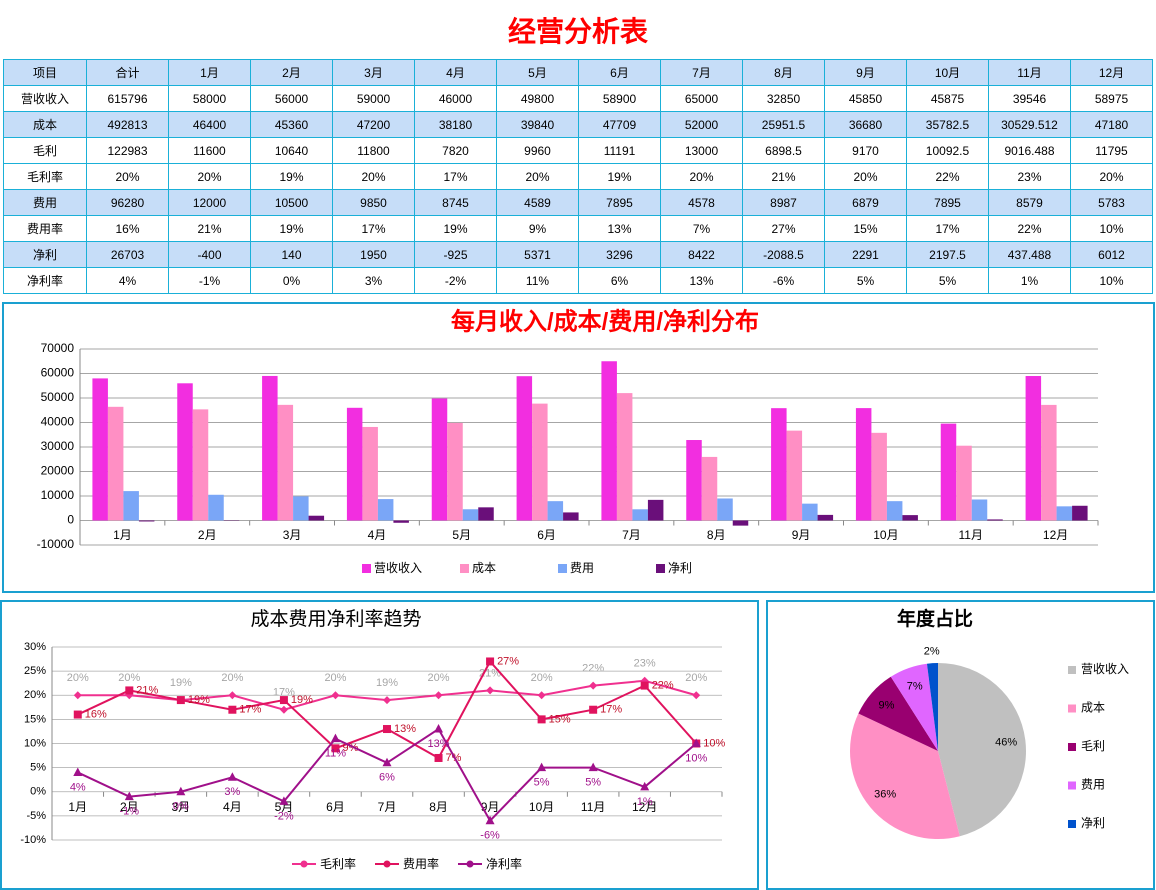 This screenshot has height=890, width=1156. Describe the element at coordinates (232, 807) in the screenshot. I see `x-tick-label: 4月` at that location.